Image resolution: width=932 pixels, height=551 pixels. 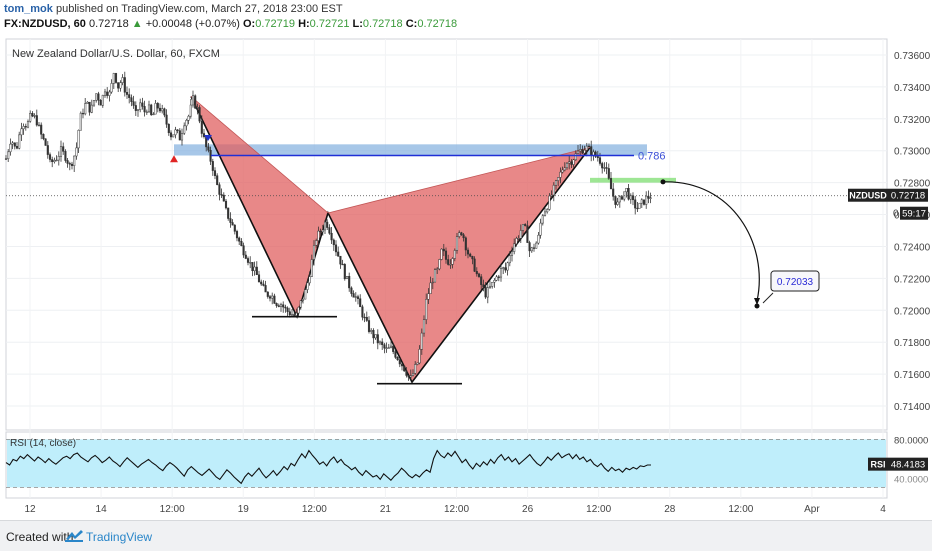 I want to click on buy-arrow-icon, so click(x=208, y=137).